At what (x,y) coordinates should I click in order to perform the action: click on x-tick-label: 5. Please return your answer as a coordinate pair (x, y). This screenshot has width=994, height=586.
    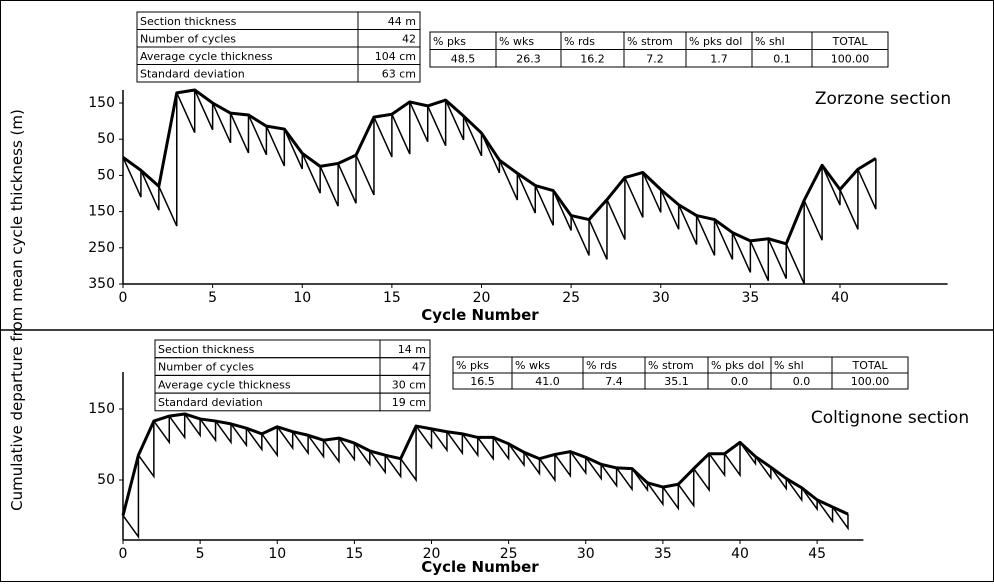
    Looking at the image, I should click on (200, 554).